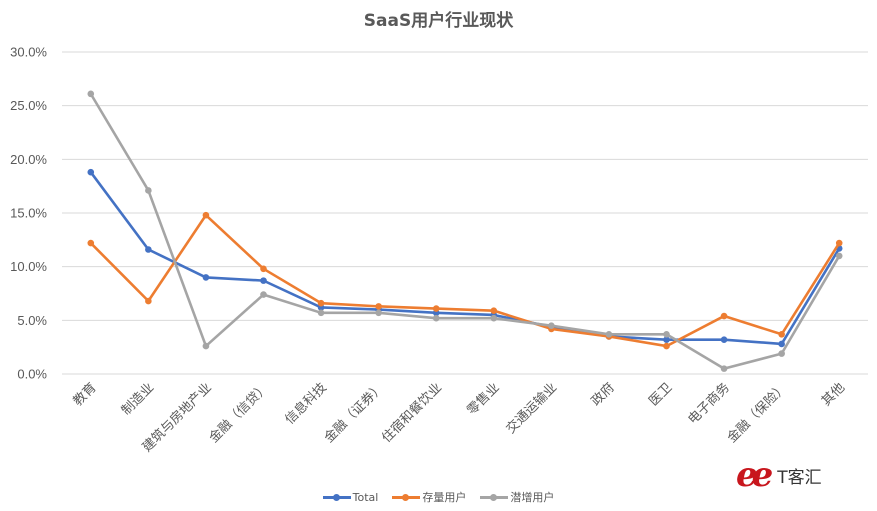  I want to click on y-tick-label: 5.0%, so click(32, 320).